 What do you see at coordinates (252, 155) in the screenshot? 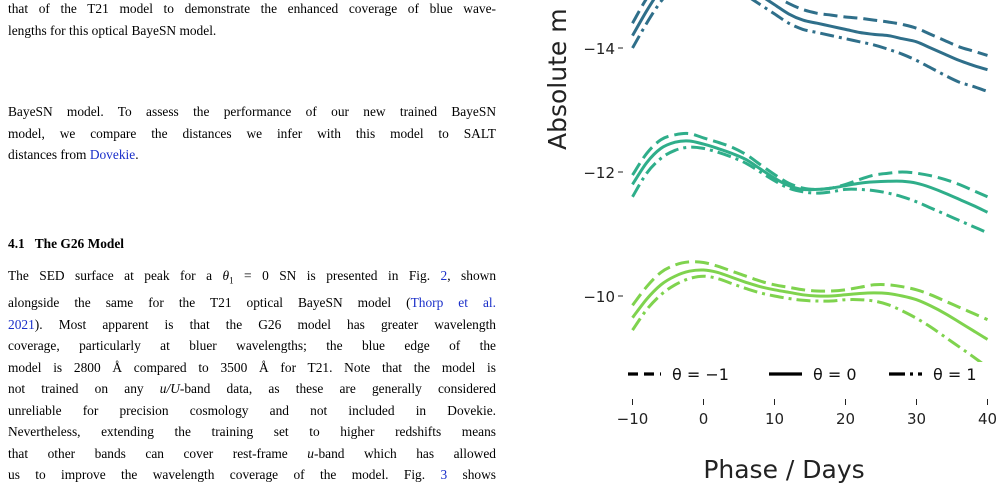
I see `intro-line-last: distances from Dovekie.` at bounding box center [252, 155].